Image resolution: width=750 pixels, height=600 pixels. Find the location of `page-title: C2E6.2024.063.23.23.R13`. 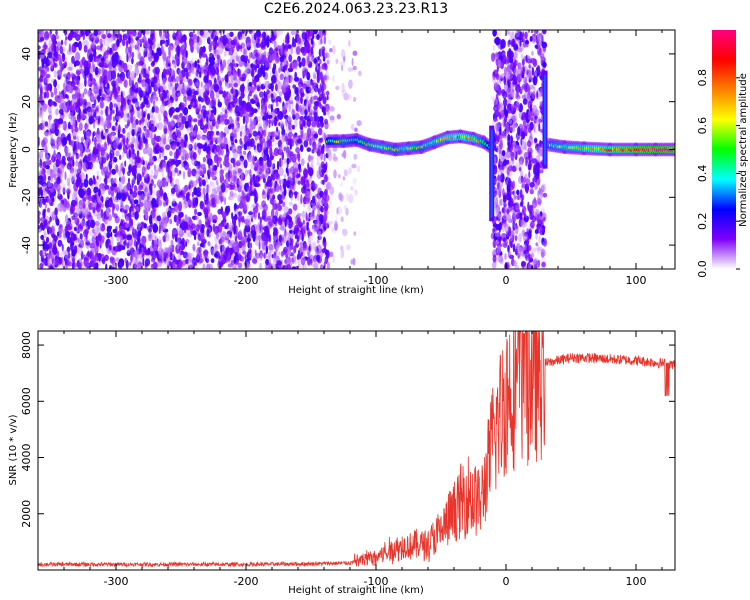

page-title: C2E6.2024.063.23.23.R13 is located at coordinates (356, 9).